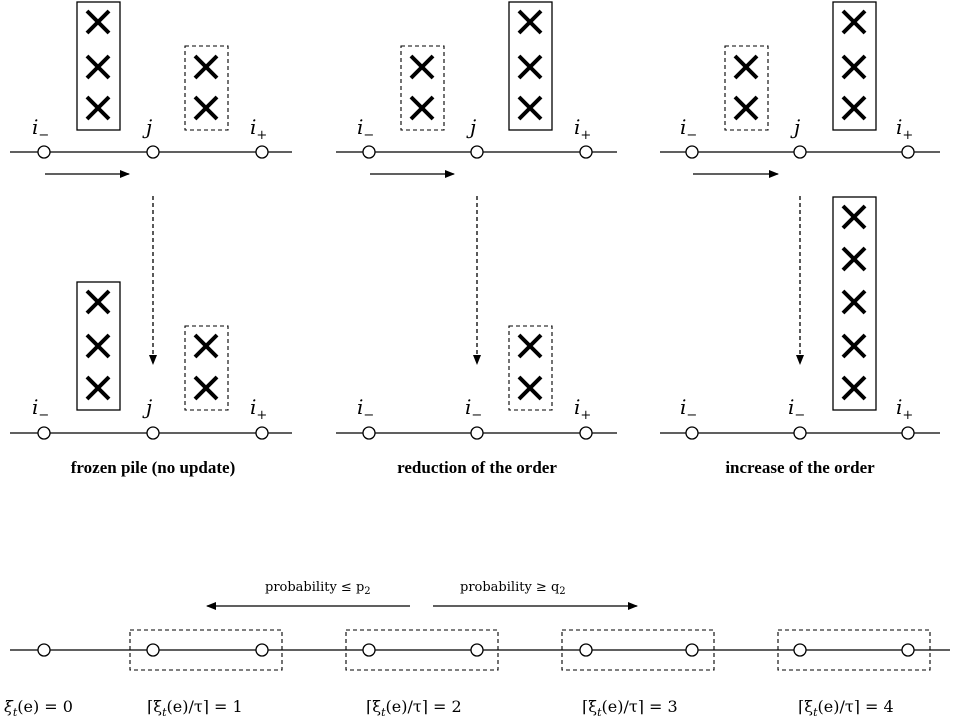 Image resolution: width=959 pixels, height=723 pixels. Describe the element at coordinates (513, 588) in the screenshot. I see `prob-right-label: probability ≥ q2` at that location.